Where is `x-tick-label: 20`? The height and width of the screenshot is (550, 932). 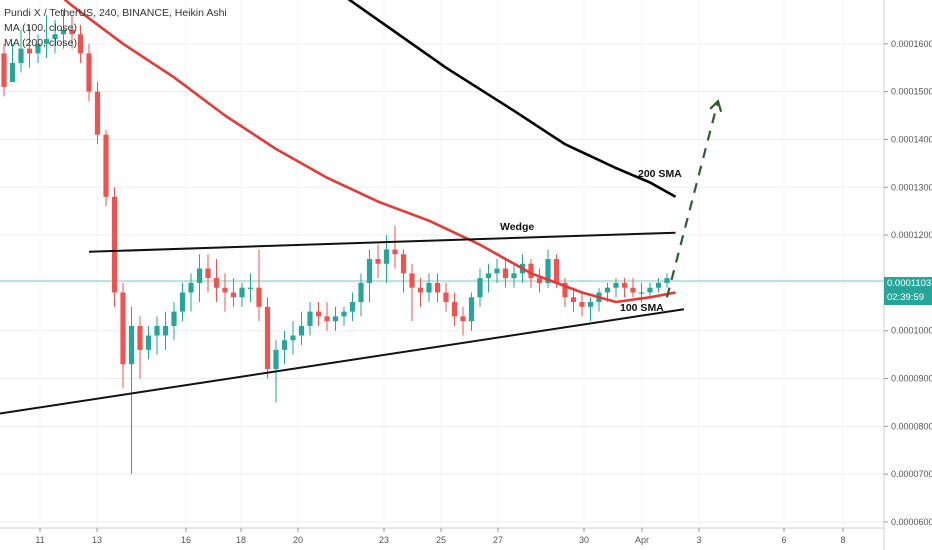
x-tick-label: 20 is located at coordinates (298, 540).